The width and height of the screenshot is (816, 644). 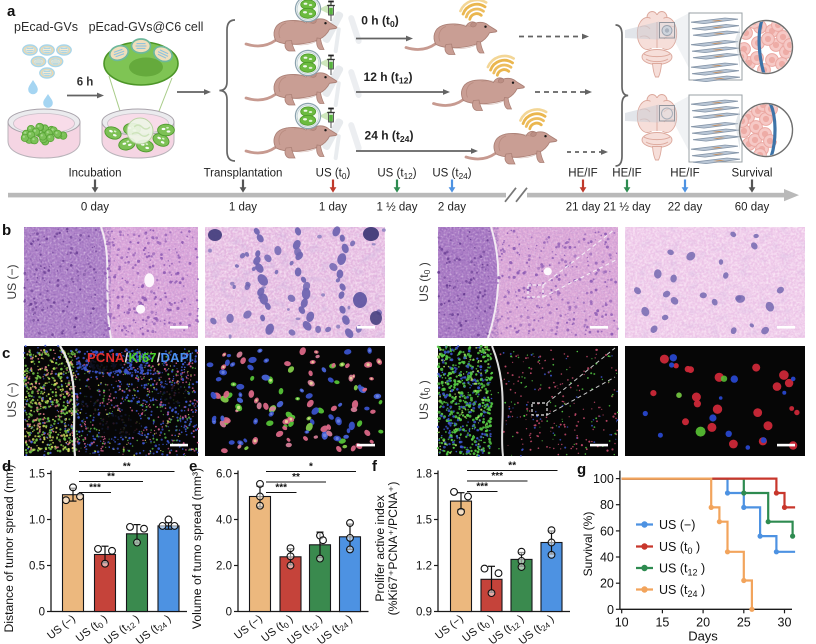 I want to click on svg-text: 21 ½ day, so click(x=627, y=208).